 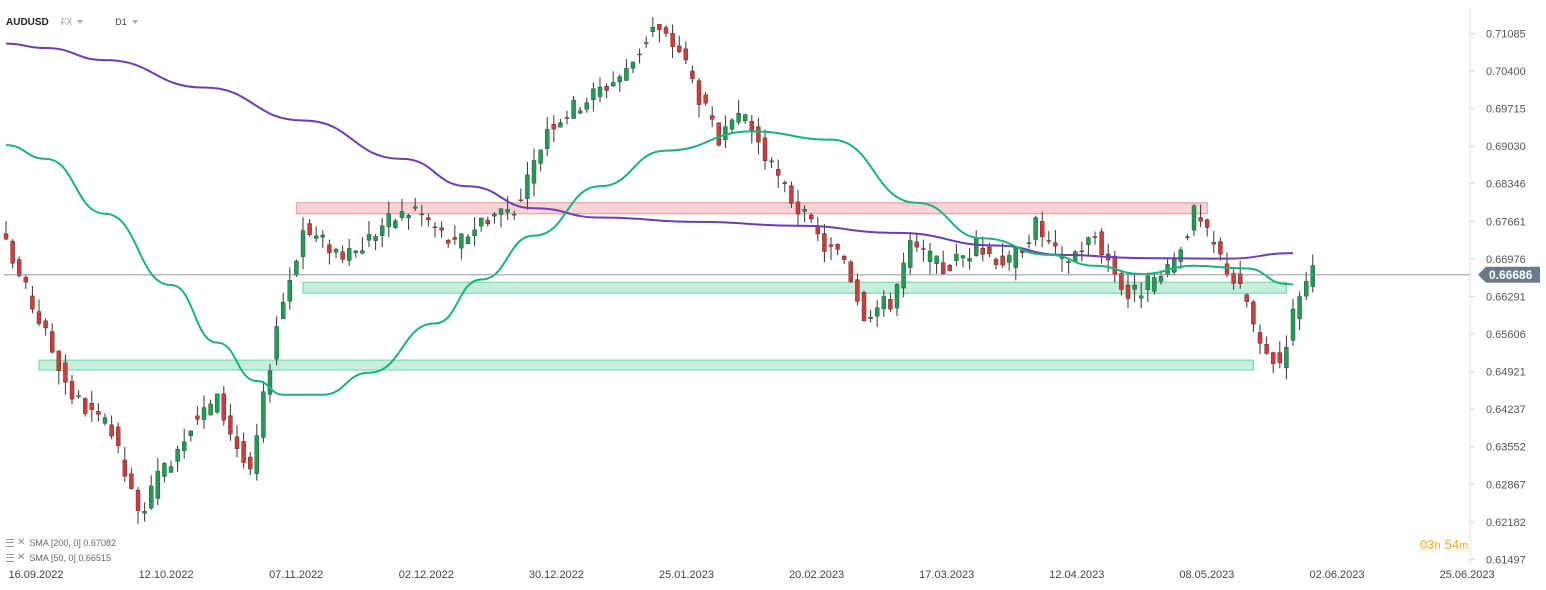 I want to click on y-tick-label: 0.64237, so click(x=1506, y=410).